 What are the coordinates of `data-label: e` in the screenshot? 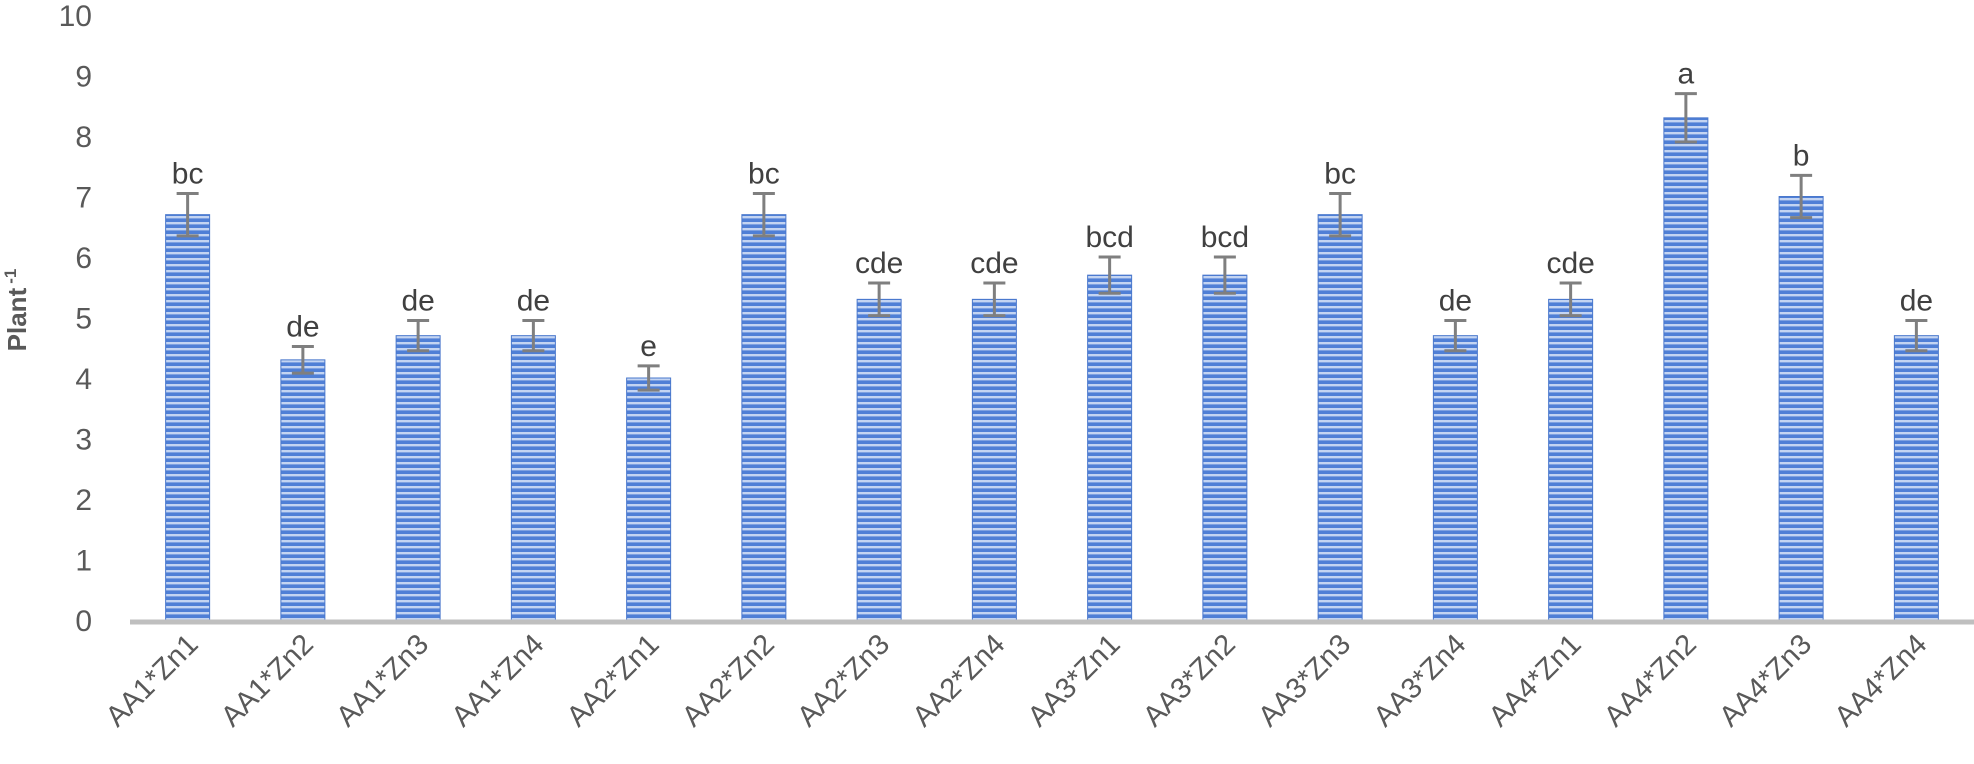 It's located at (648, 346).